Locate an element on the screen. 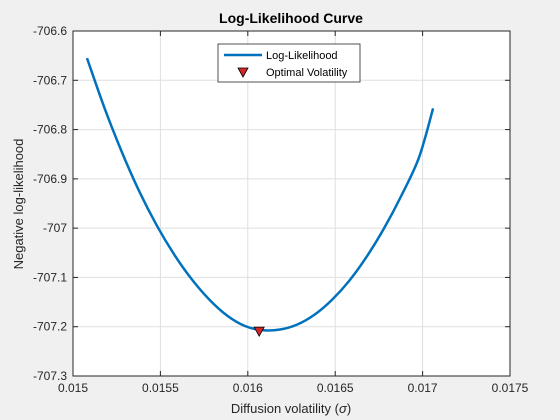 This screenshot has width=560, height=420. x-tick-label: 0.016 is located at coordinates (248, 388).